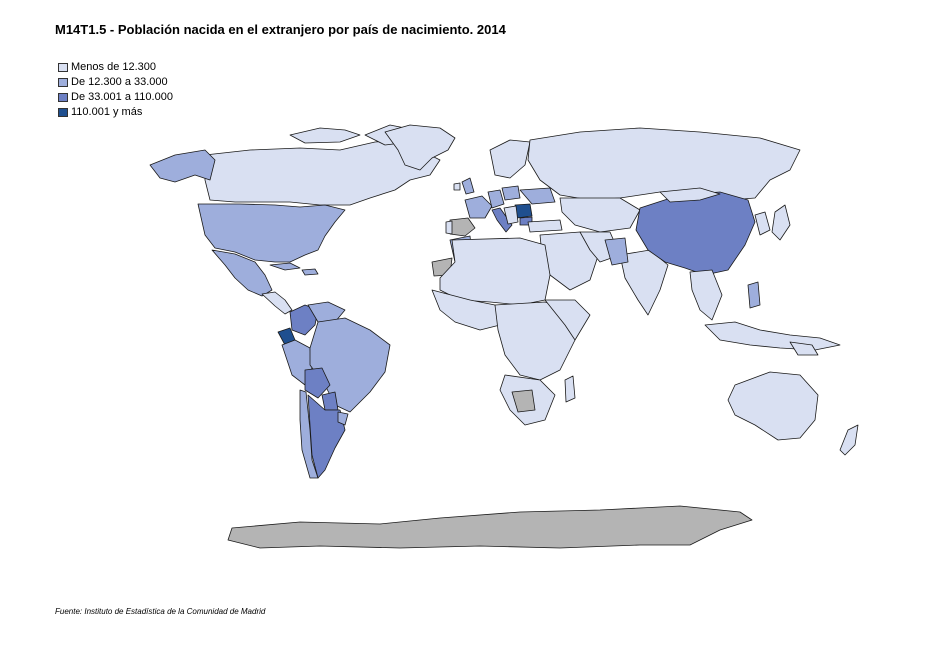 This screenshot has width=935, height=662. Describe the element at coordinates (462, 227) in the screenshot. I see `region-spain` at that location.